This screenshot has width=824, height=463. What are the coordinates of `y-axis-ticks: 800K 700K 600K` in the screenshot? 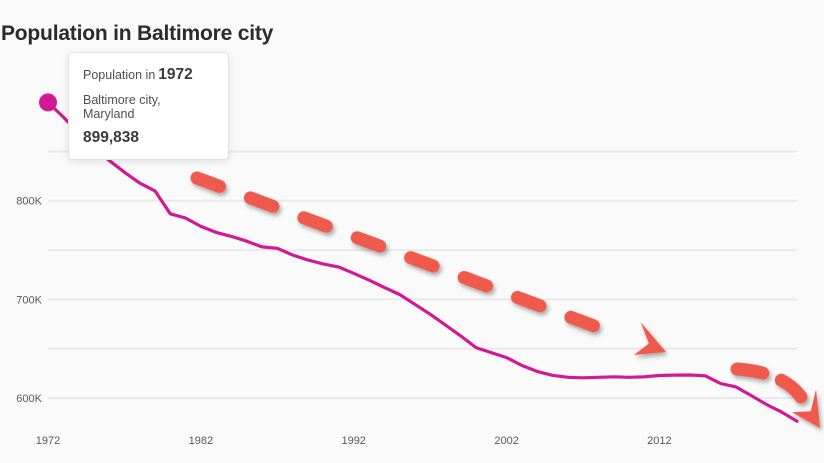 It's located at (29, 300).